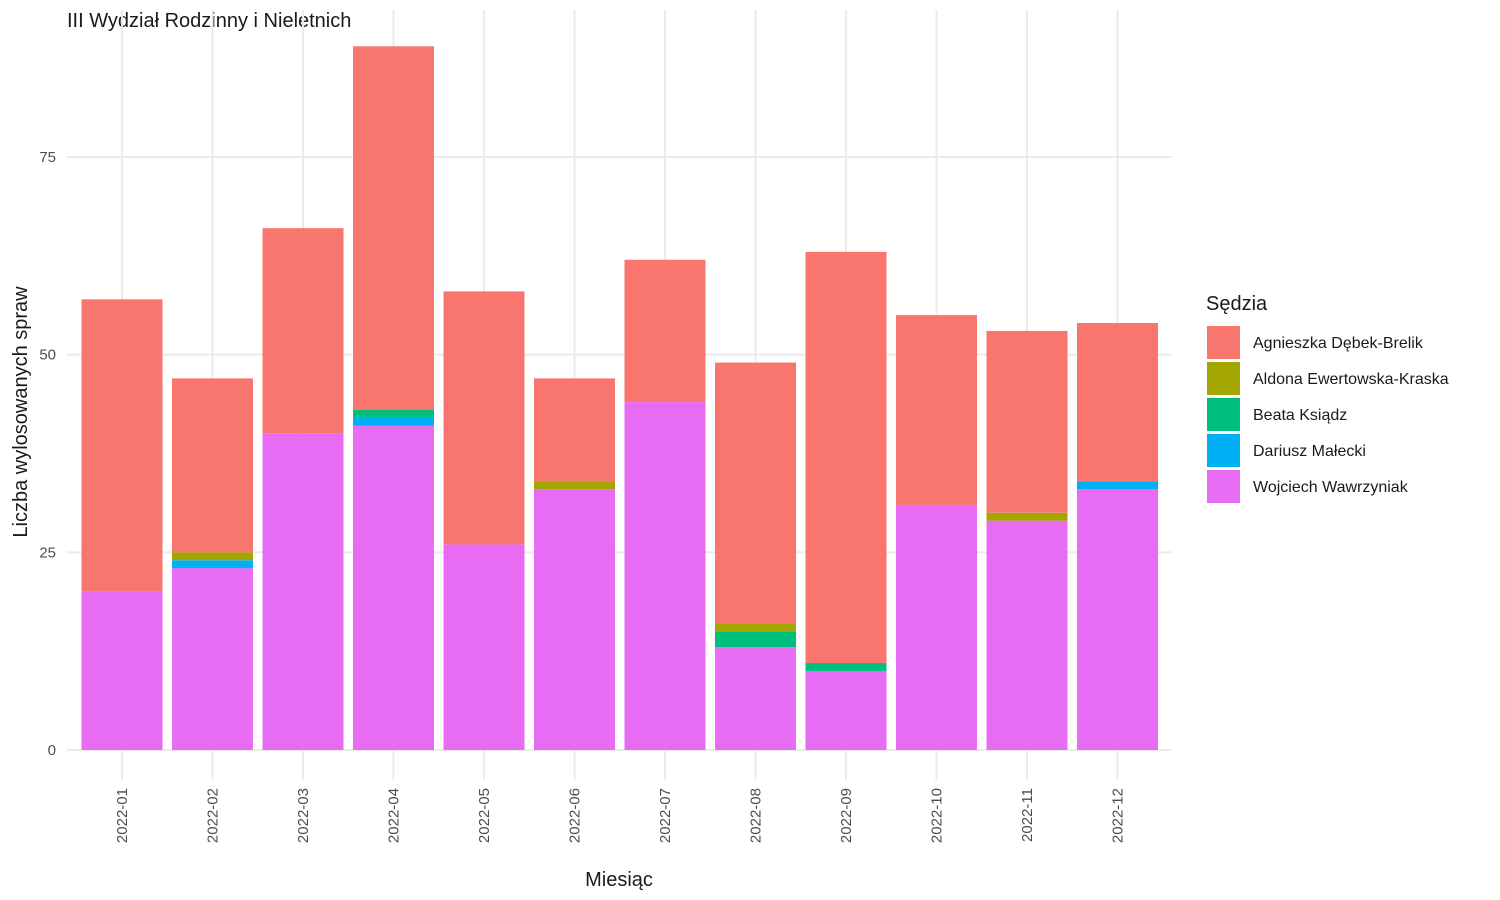 The width and height of the screenshot is (1500, 900). What do you see at coordinates (756, 815) in the screenshot?
I see `x-tick-label: 2022-08` at bounding box center [756, 815].